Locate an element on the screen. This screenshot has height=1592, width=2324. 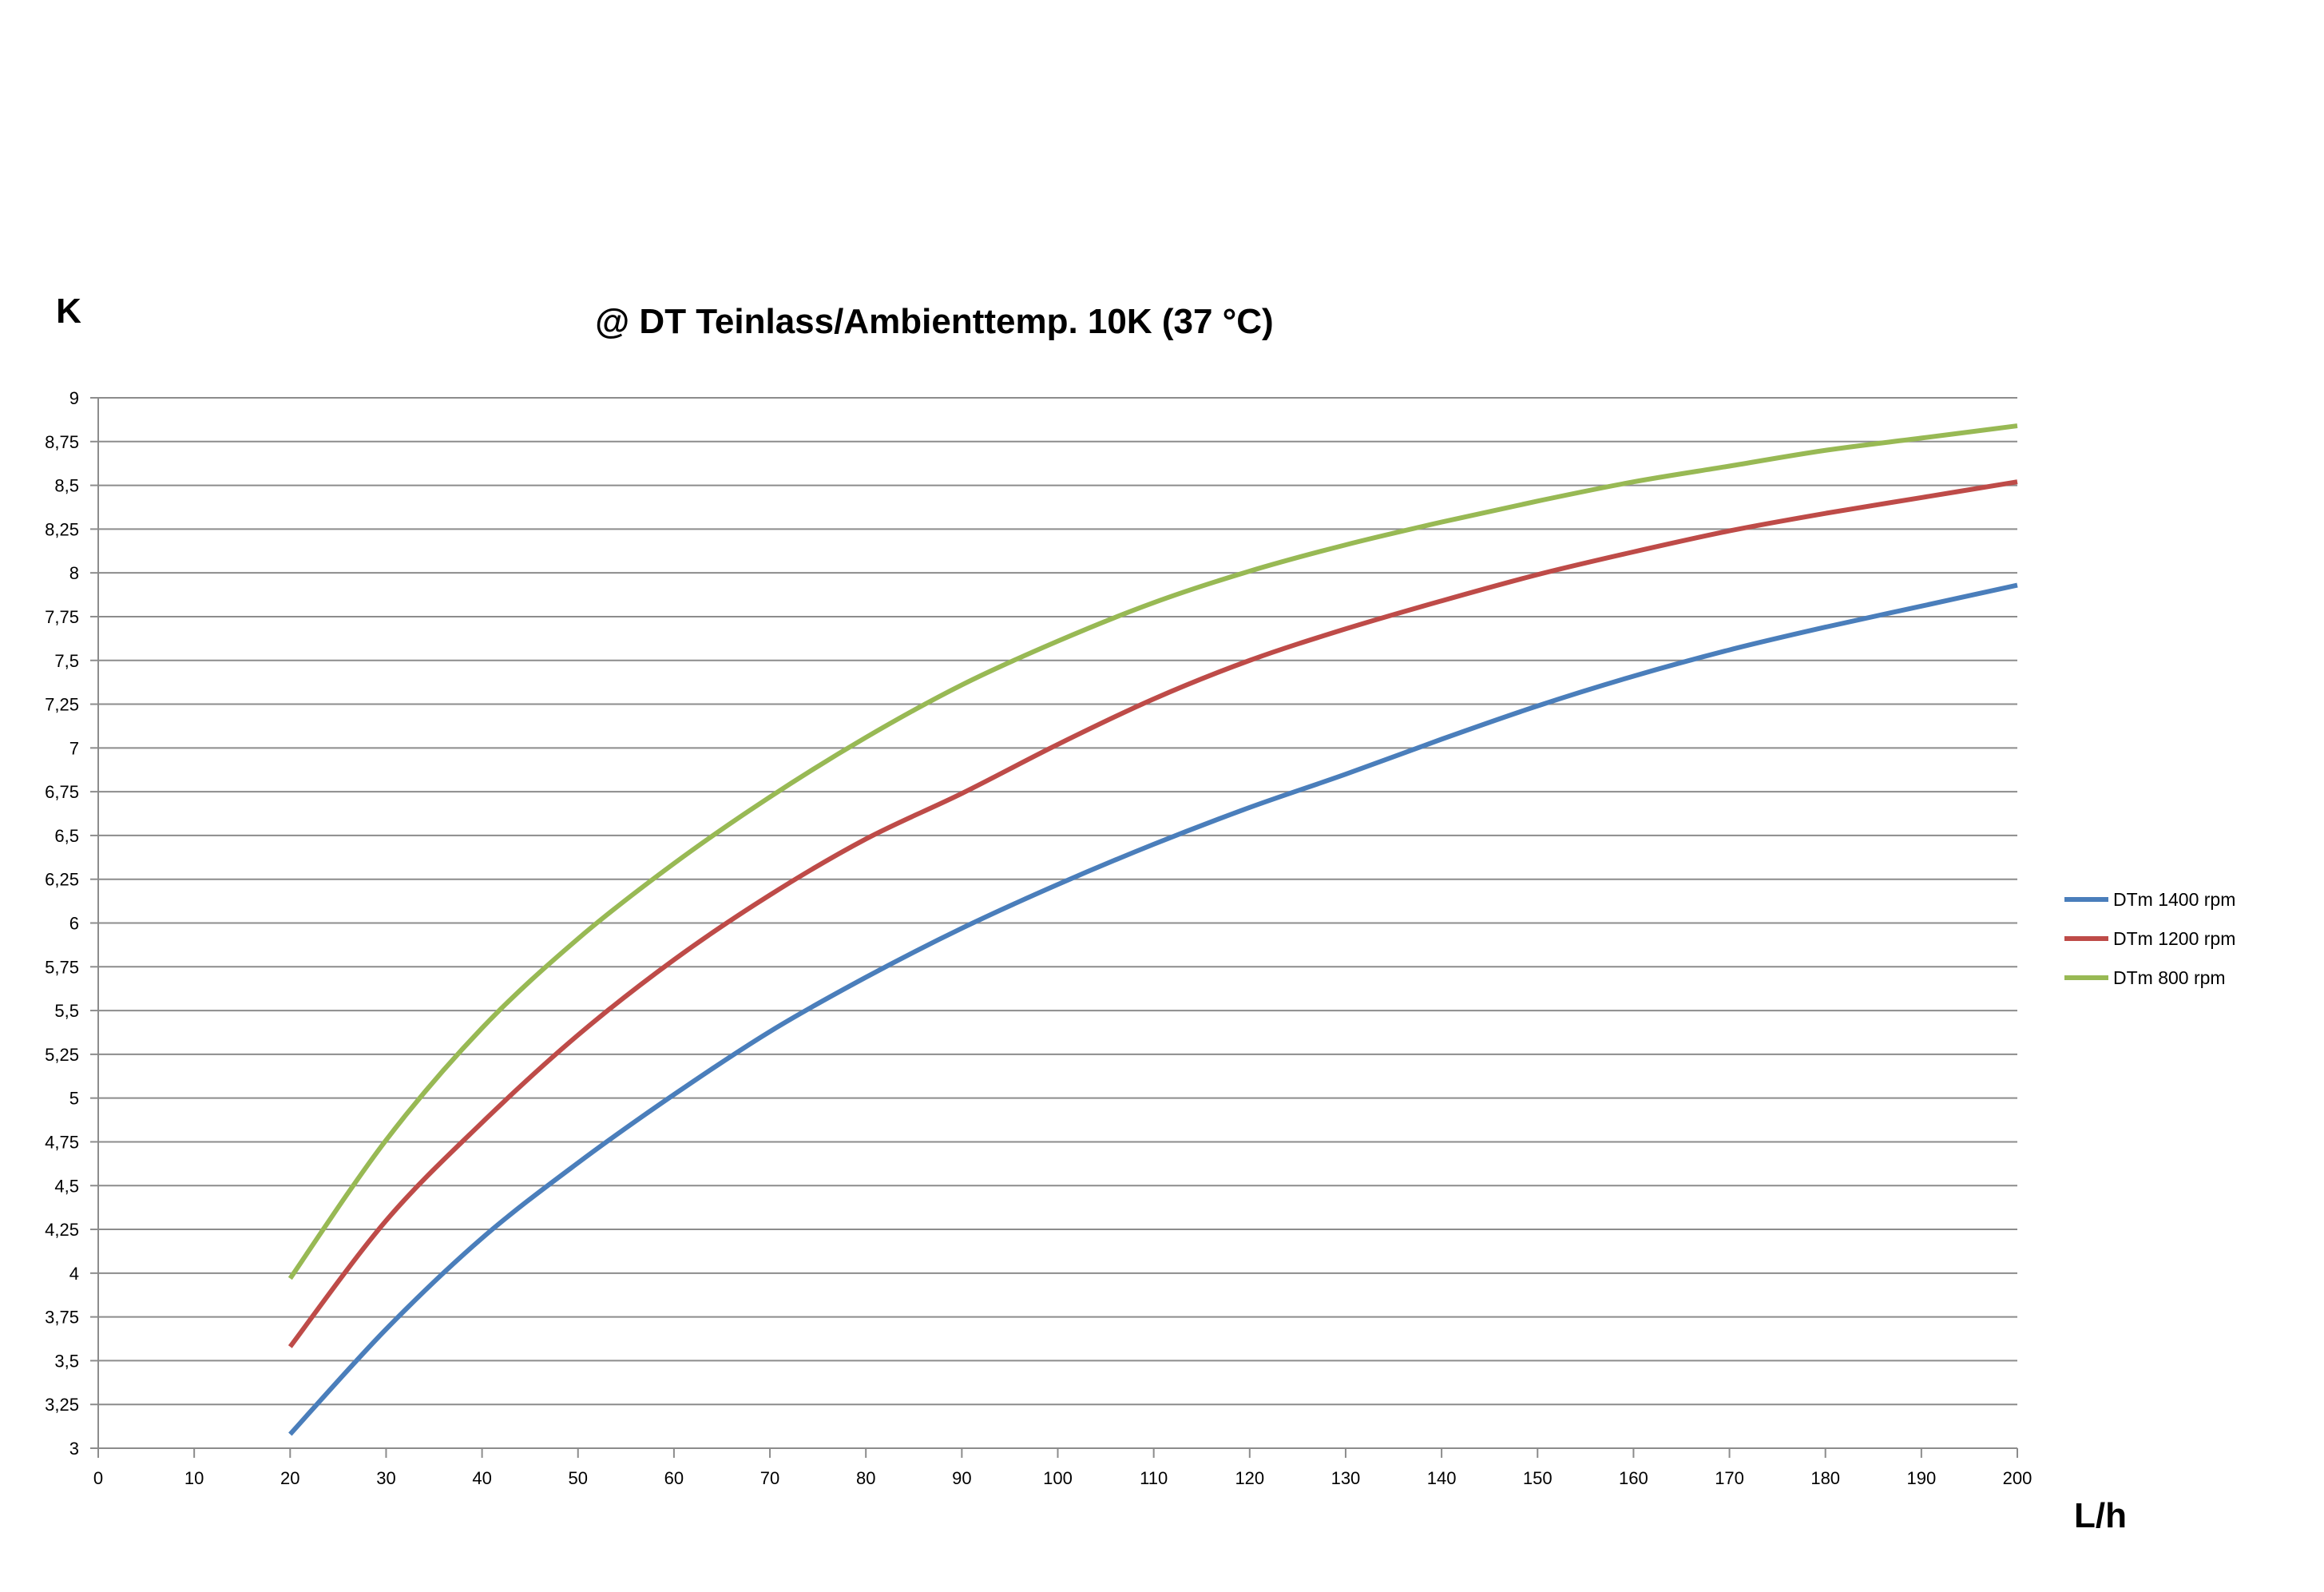
y-tick-label: 7,5 is located at coordinates (66, 661).